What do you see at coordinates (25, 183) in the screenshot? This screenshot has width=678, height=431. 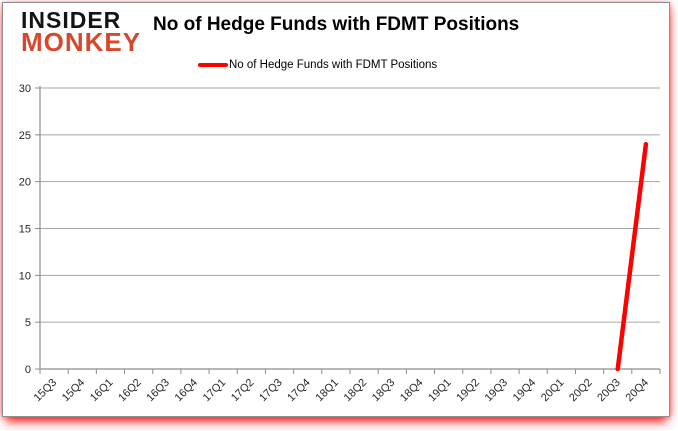 I see `y-tick-label: 20` at bounding box center [25, 183].